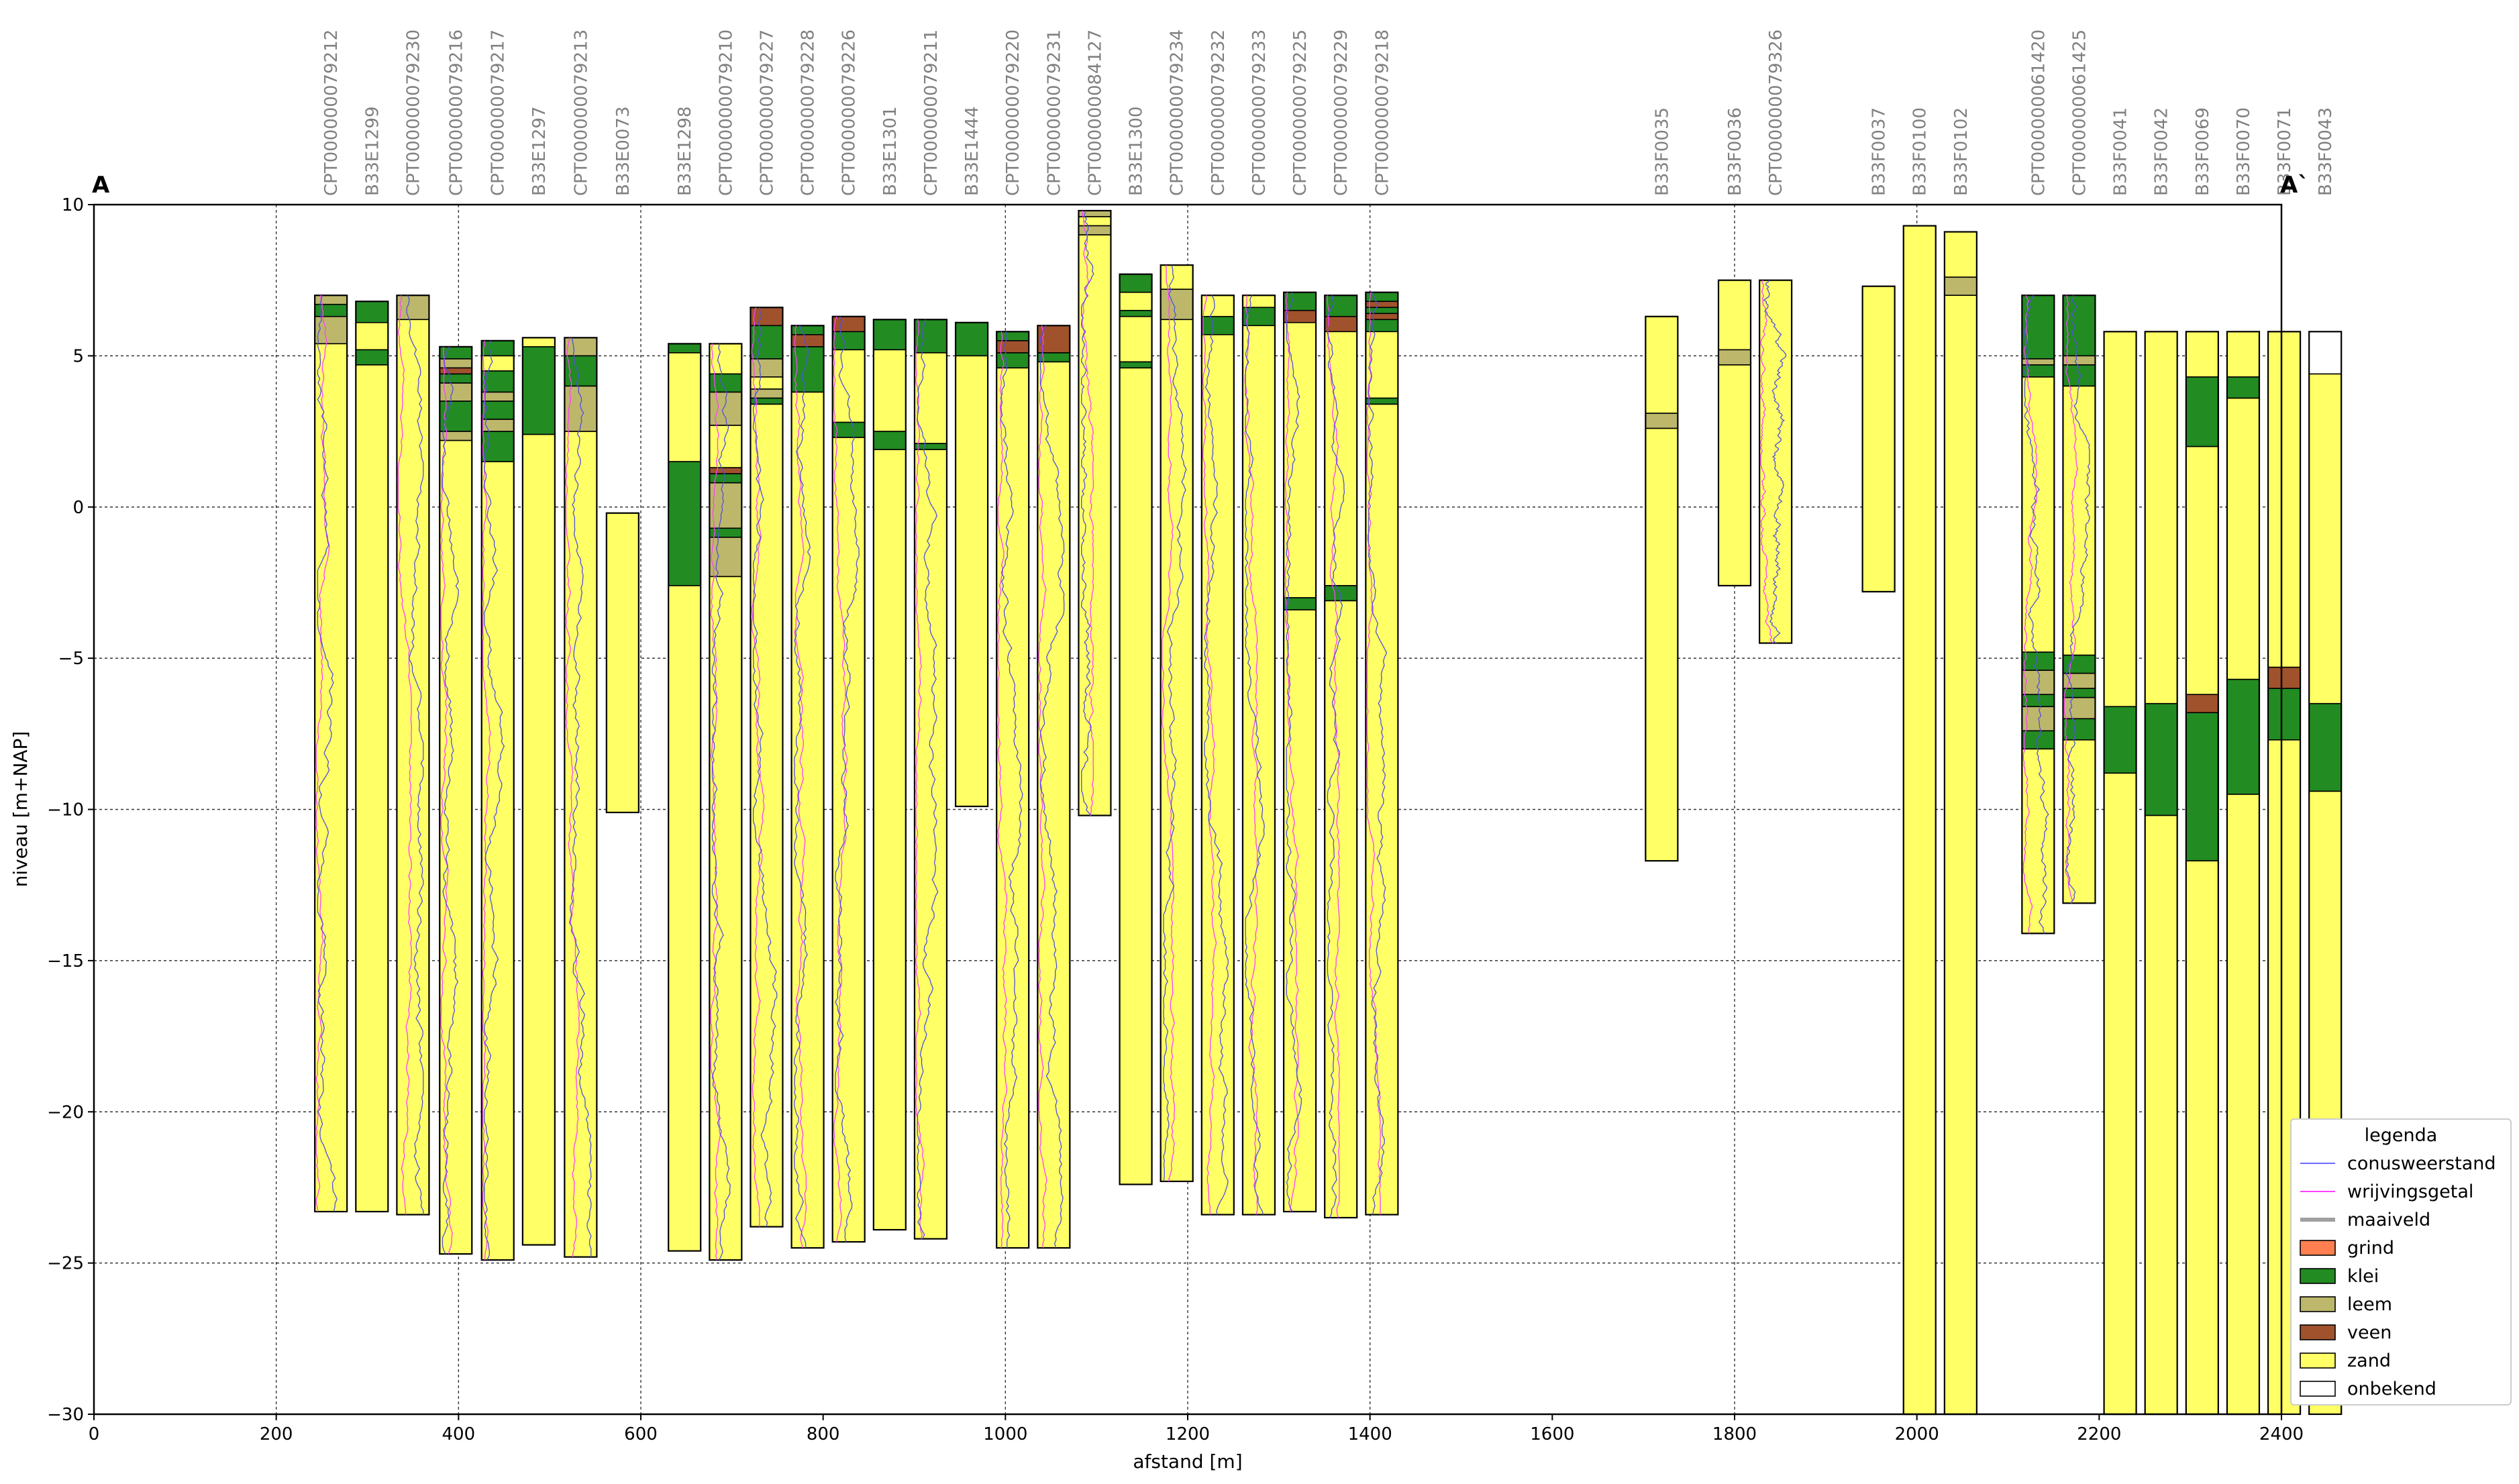 This screenshot has width=2519, height=1484. Describe the element at coordinates (1188, 1461) in the screenshot. I see `x-axis-title: afstand [m]` at that location.